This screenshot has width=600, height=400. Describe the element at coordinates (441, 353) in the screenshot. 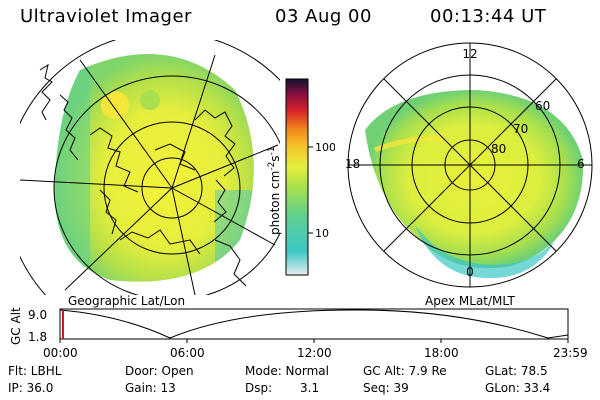

I see `time-tick-1800: 18:00` at that location.